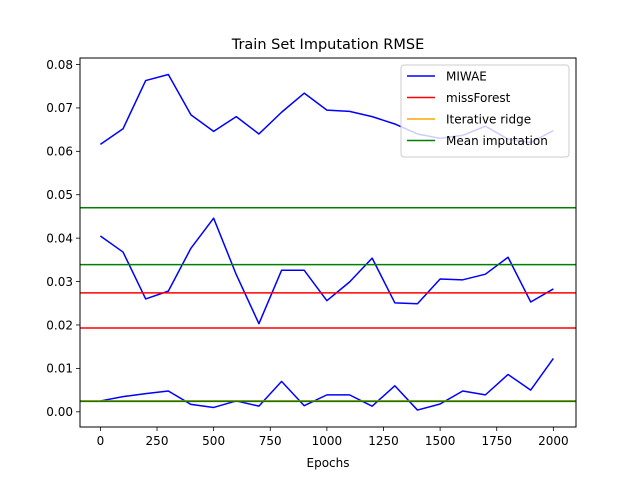 The image size is (640, 480). I want to click on legend-label: missForest, so click(478, 98).